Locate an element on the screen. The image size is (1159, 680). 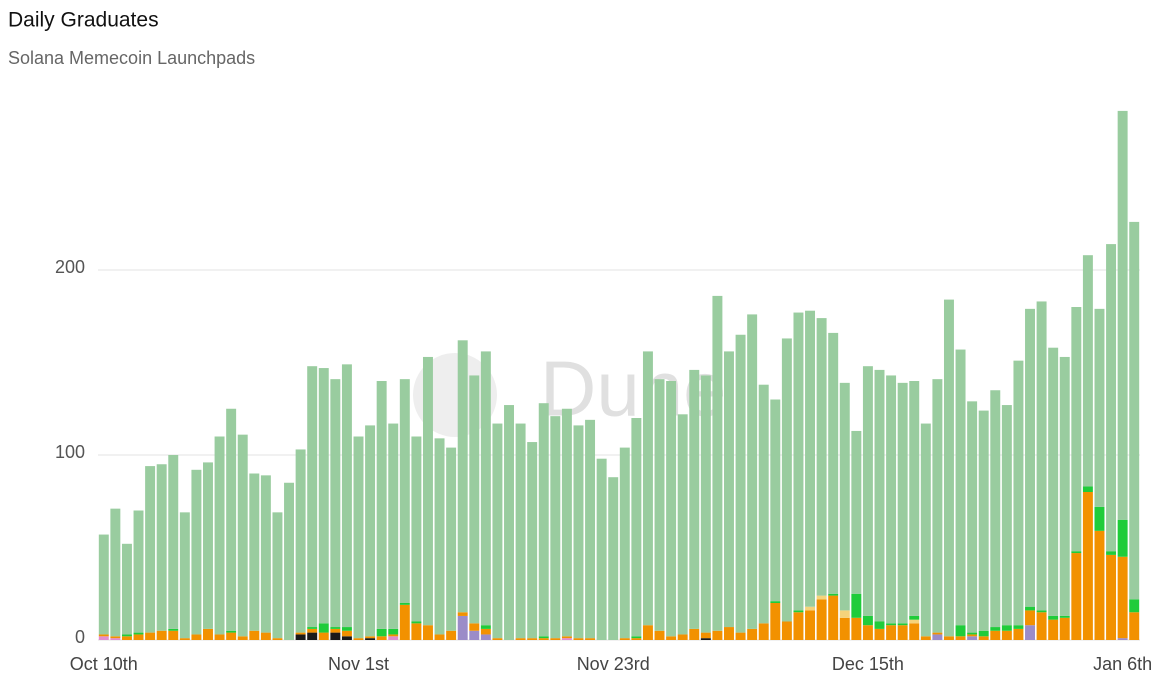
x-tick-label: Nov 23rd is located at coordinates (613, 664).